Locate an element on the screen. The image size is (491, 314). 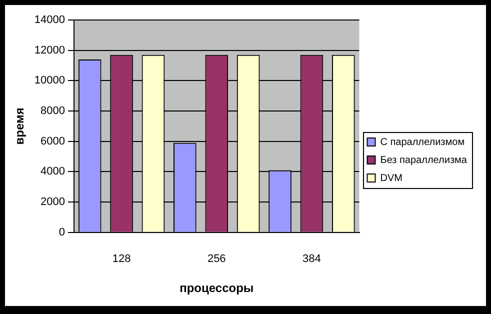
legend-label: С параллелизмом is located at coordinates (422, 142).